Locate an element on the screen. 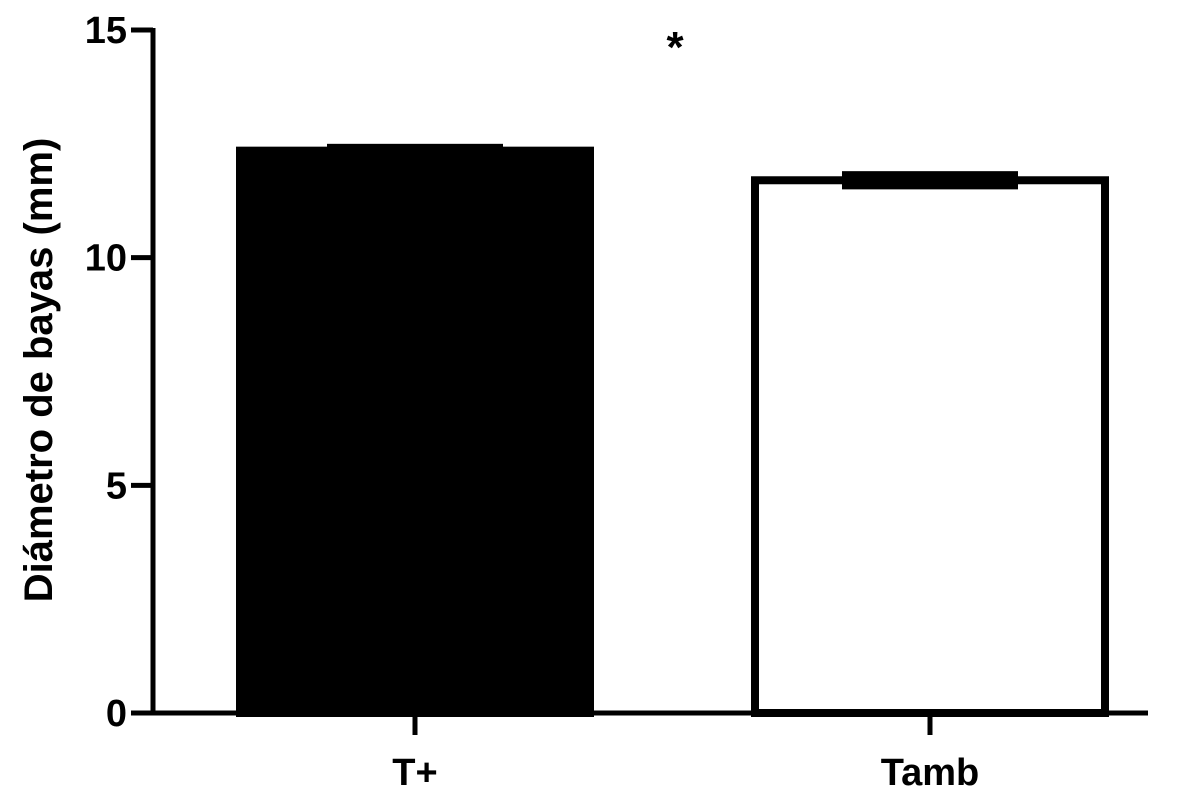 The image size is (1200, 800). significance-annotation: * is located at coordinates (675, 47).